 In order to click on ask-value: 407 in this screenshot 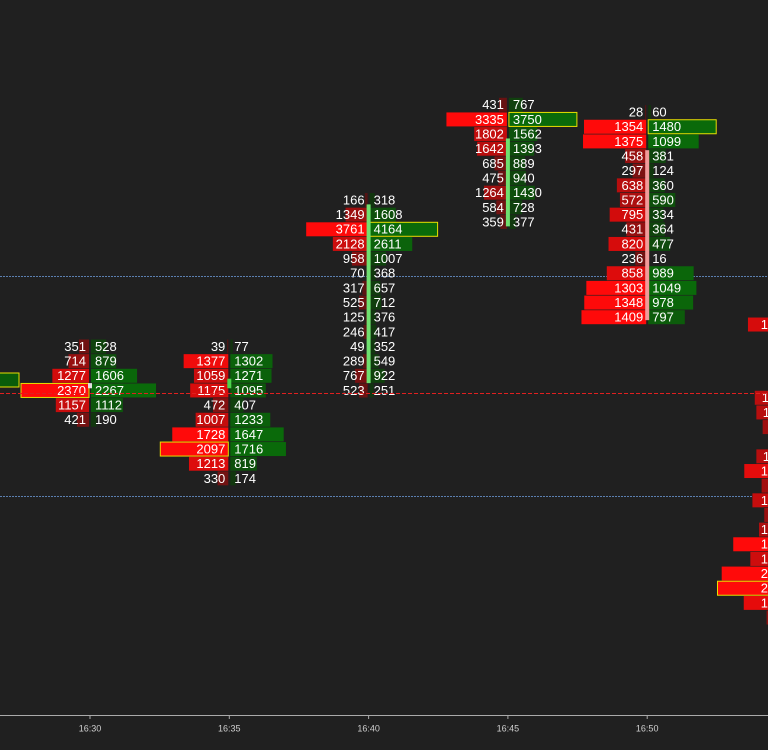, I will do `click(245, 405)`.